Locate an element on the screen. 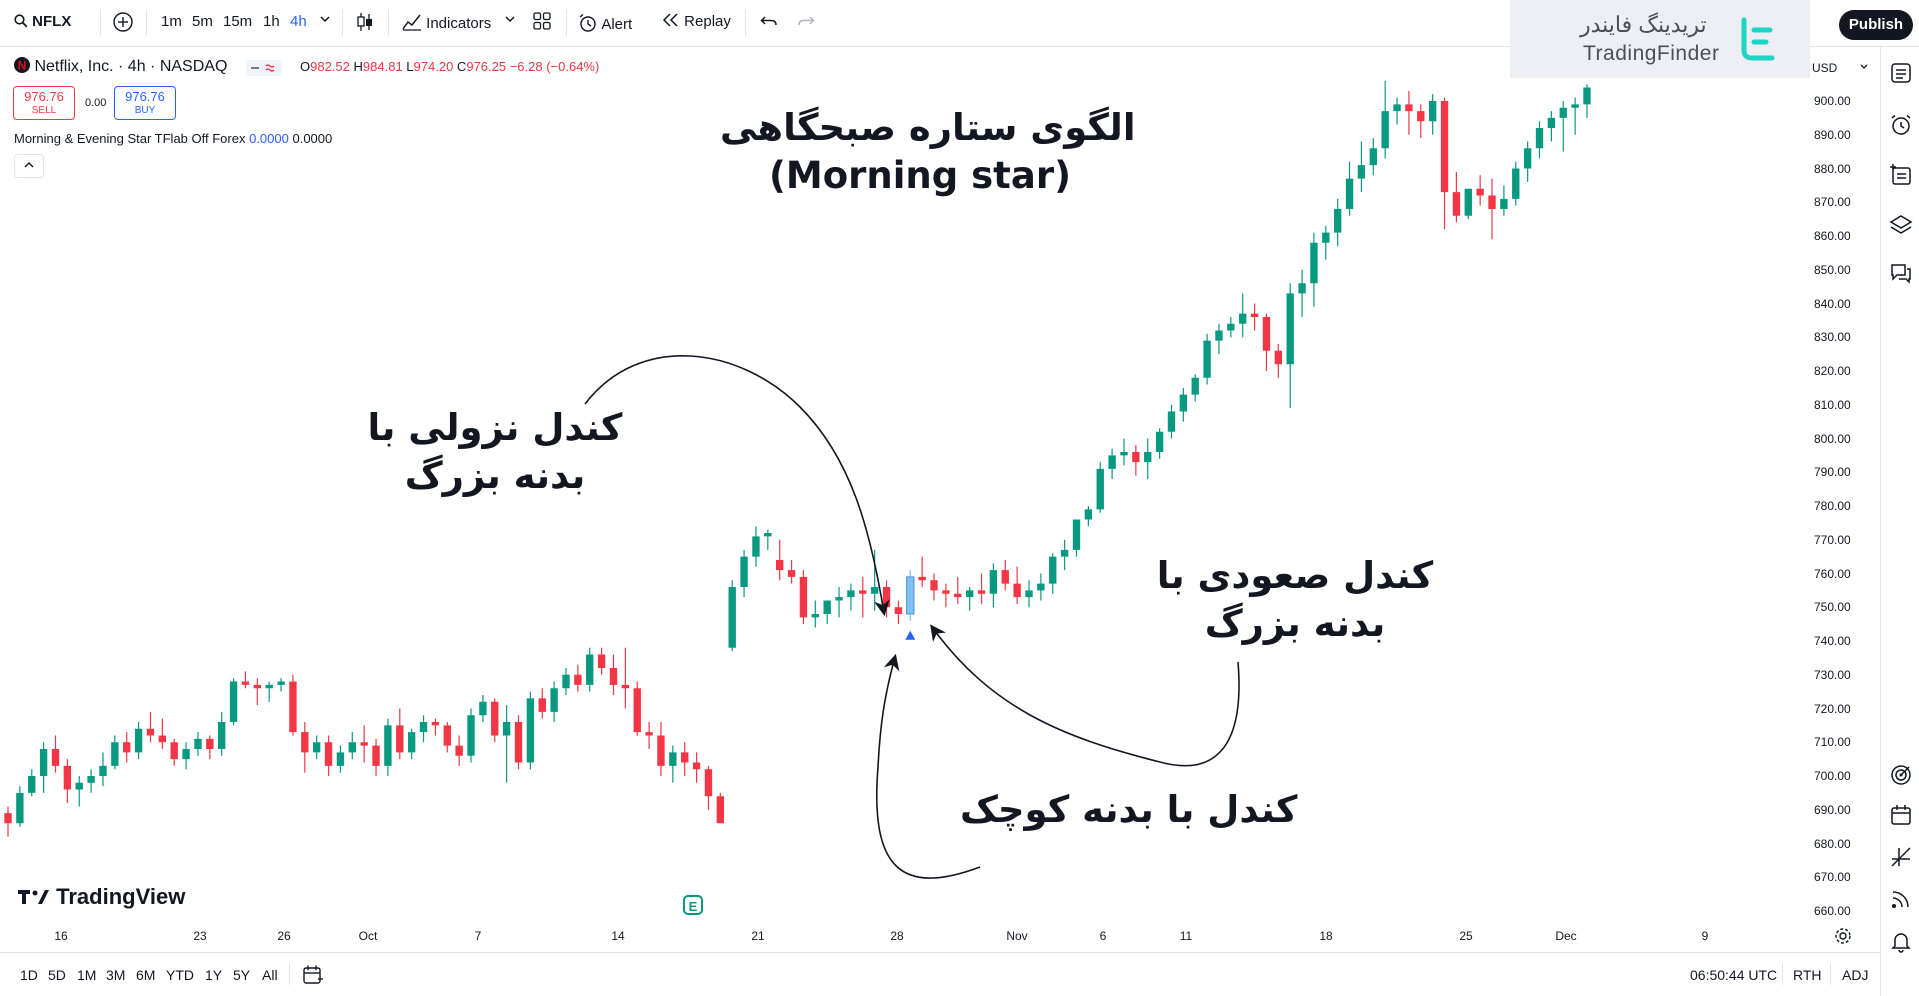  earnings-badge: E is located at coordinates (693, 905).